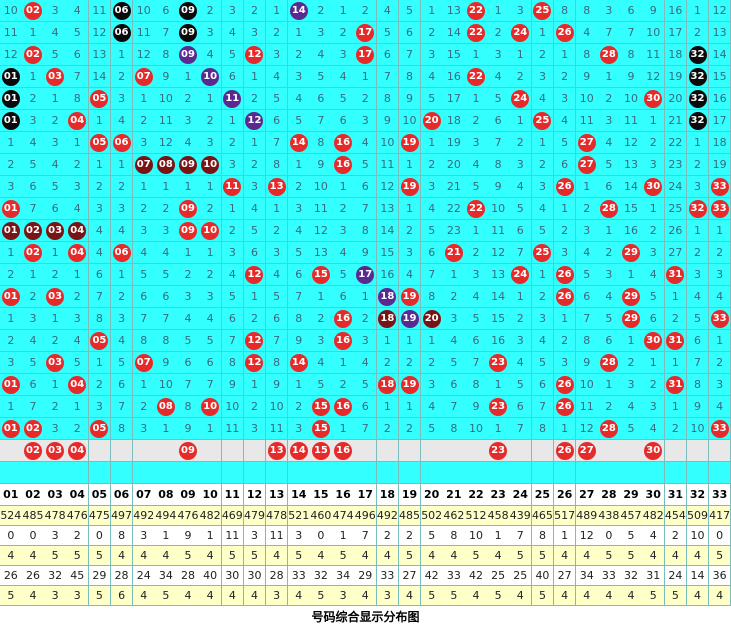 The width and height of the screenshot is (731, 626). Describe the element at coordinates (454, 495) in the screenshot. I see `header-cell: 21` at that location.